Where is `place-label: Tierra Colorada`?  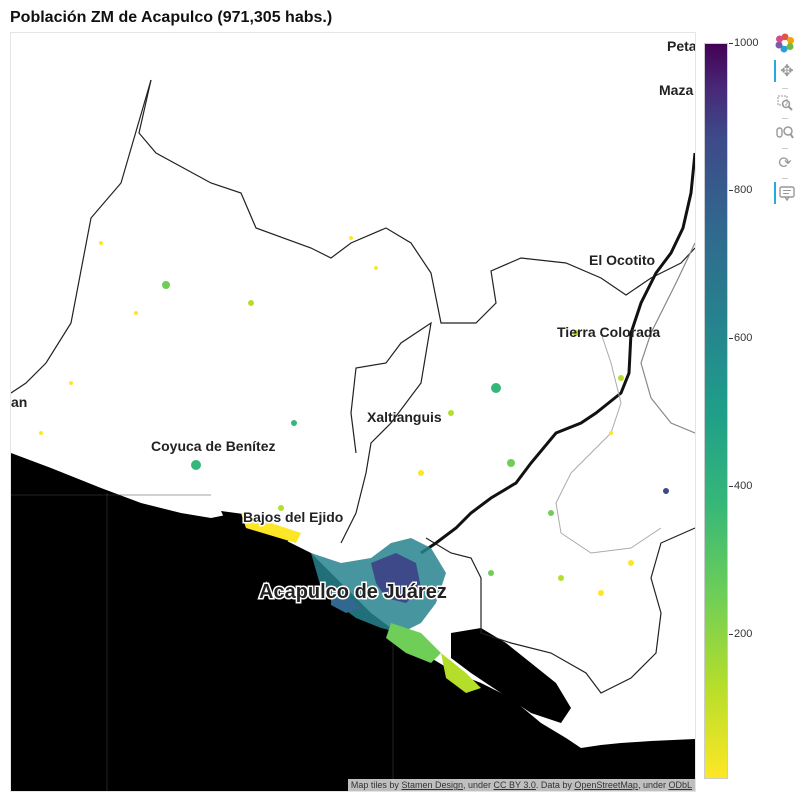 place-label: Tierra Colorada is located at coordinates (608, 332).